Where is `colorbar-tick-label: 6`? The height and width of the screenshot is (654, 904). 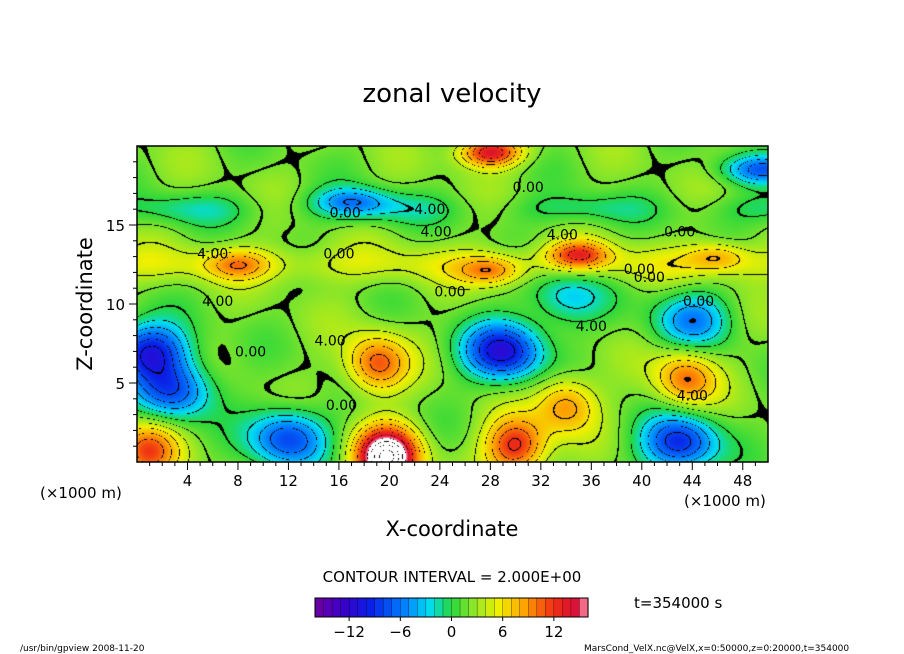 colorbar-tick-label: 6 is located at coordinates (503, 632).